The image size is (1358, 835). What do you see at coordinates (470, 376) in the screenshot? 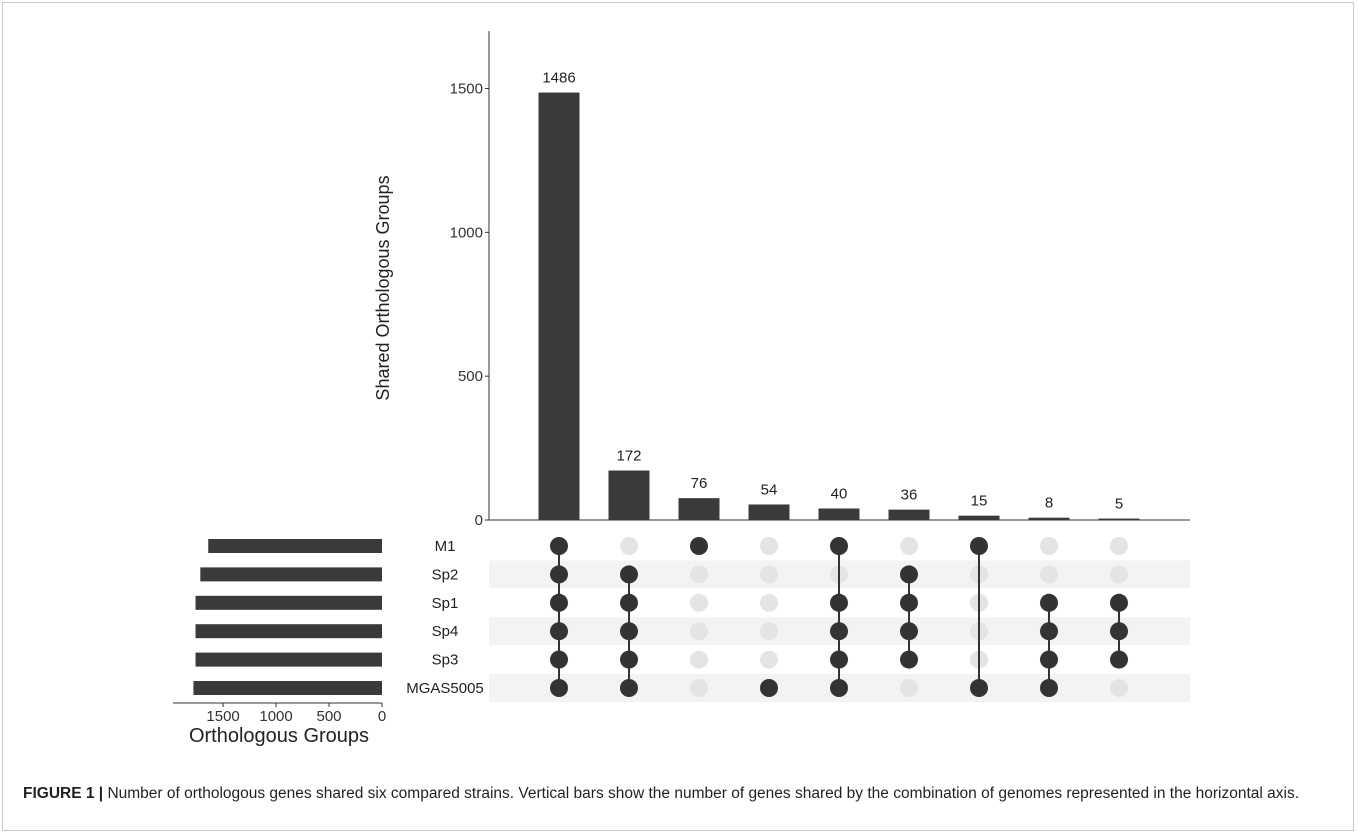
I see `y-tick-label: 500` at bounding box center [470, 376].